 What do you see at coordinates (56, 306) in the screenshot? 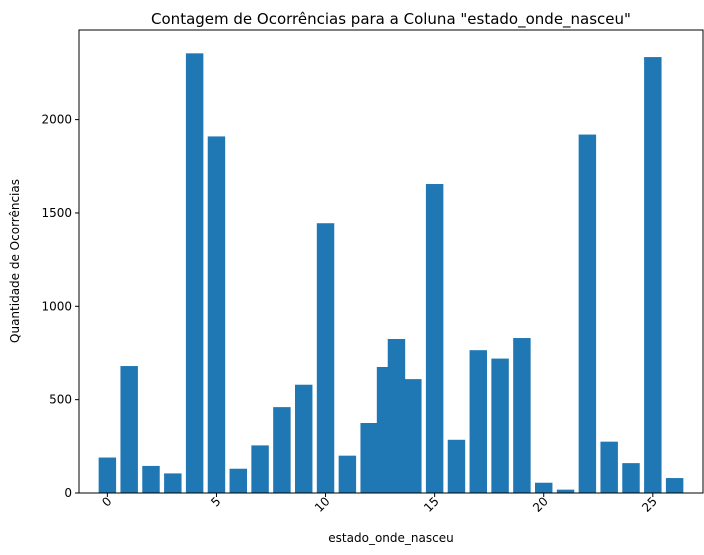
I see `y-tick-label: 1000` at bounding box center [56, 306].